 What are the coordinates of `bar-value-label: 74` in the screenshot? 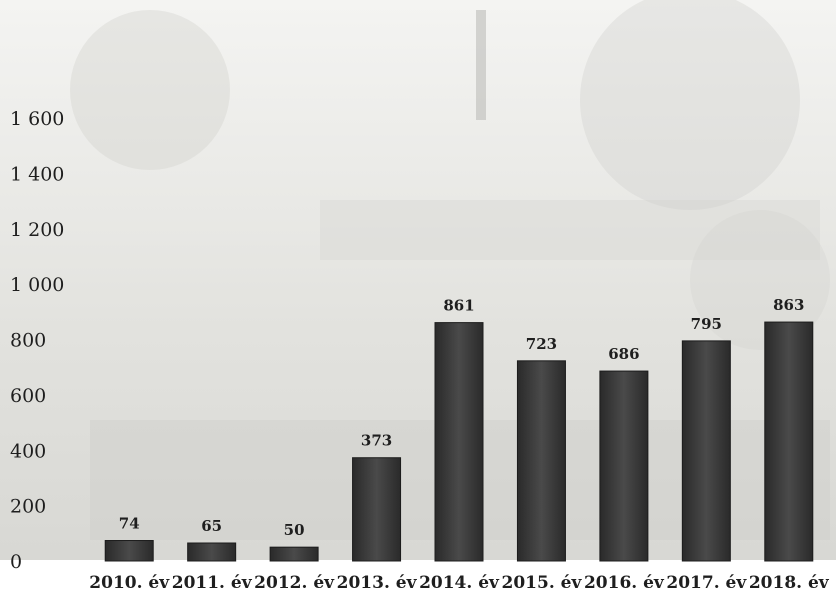 It's located at (129, 524).